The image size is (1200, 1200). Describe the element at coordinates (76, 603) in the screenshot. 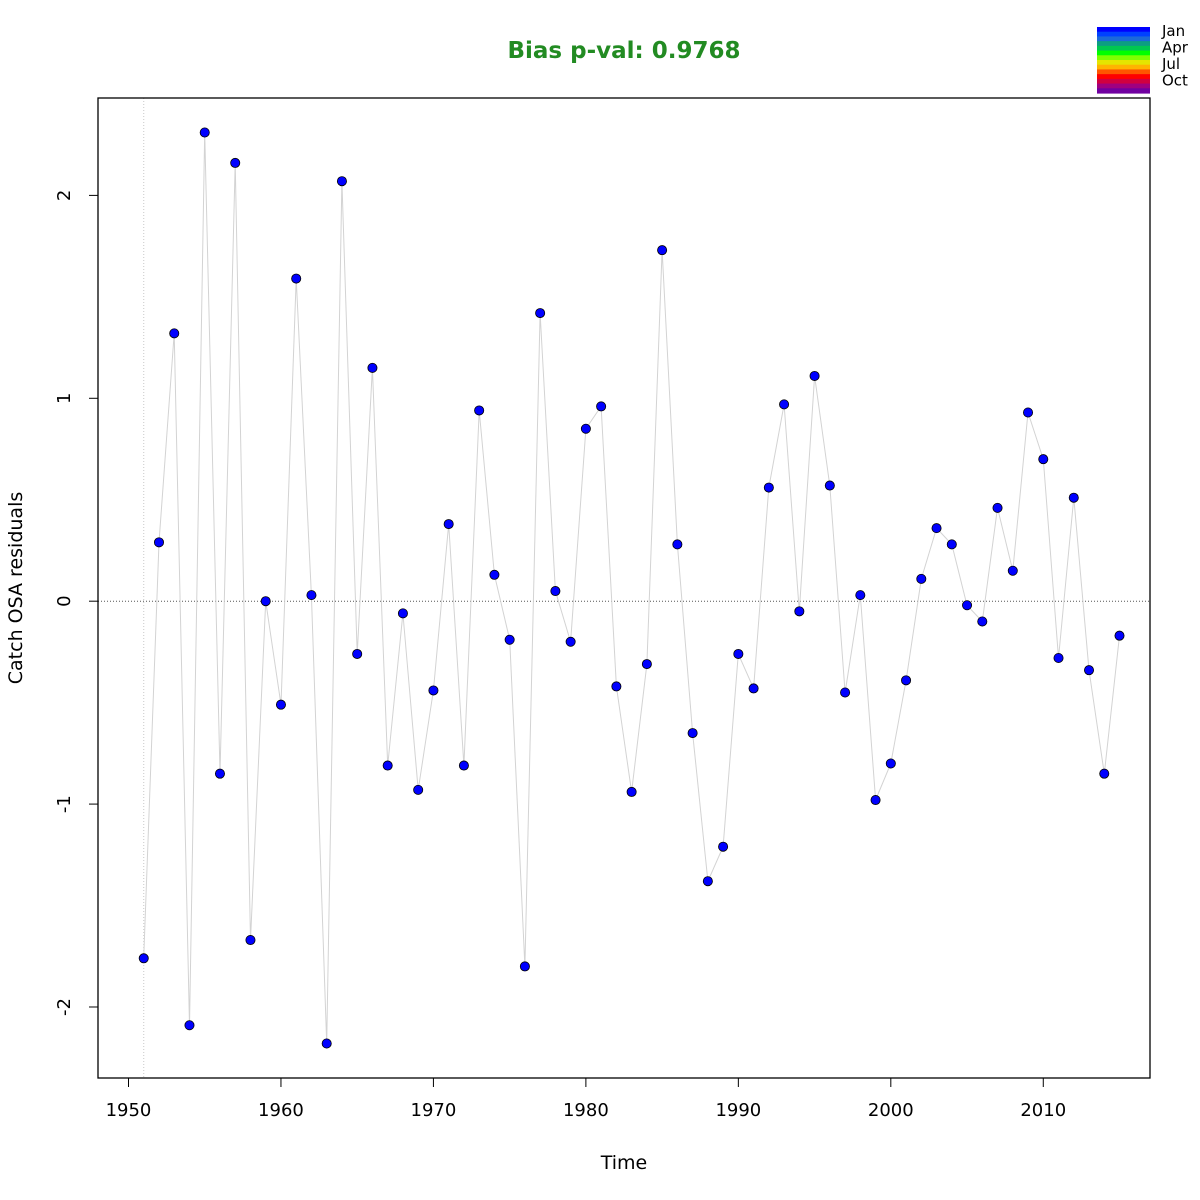

I see `y-axis: -2 -1 0 1 2` at that location.